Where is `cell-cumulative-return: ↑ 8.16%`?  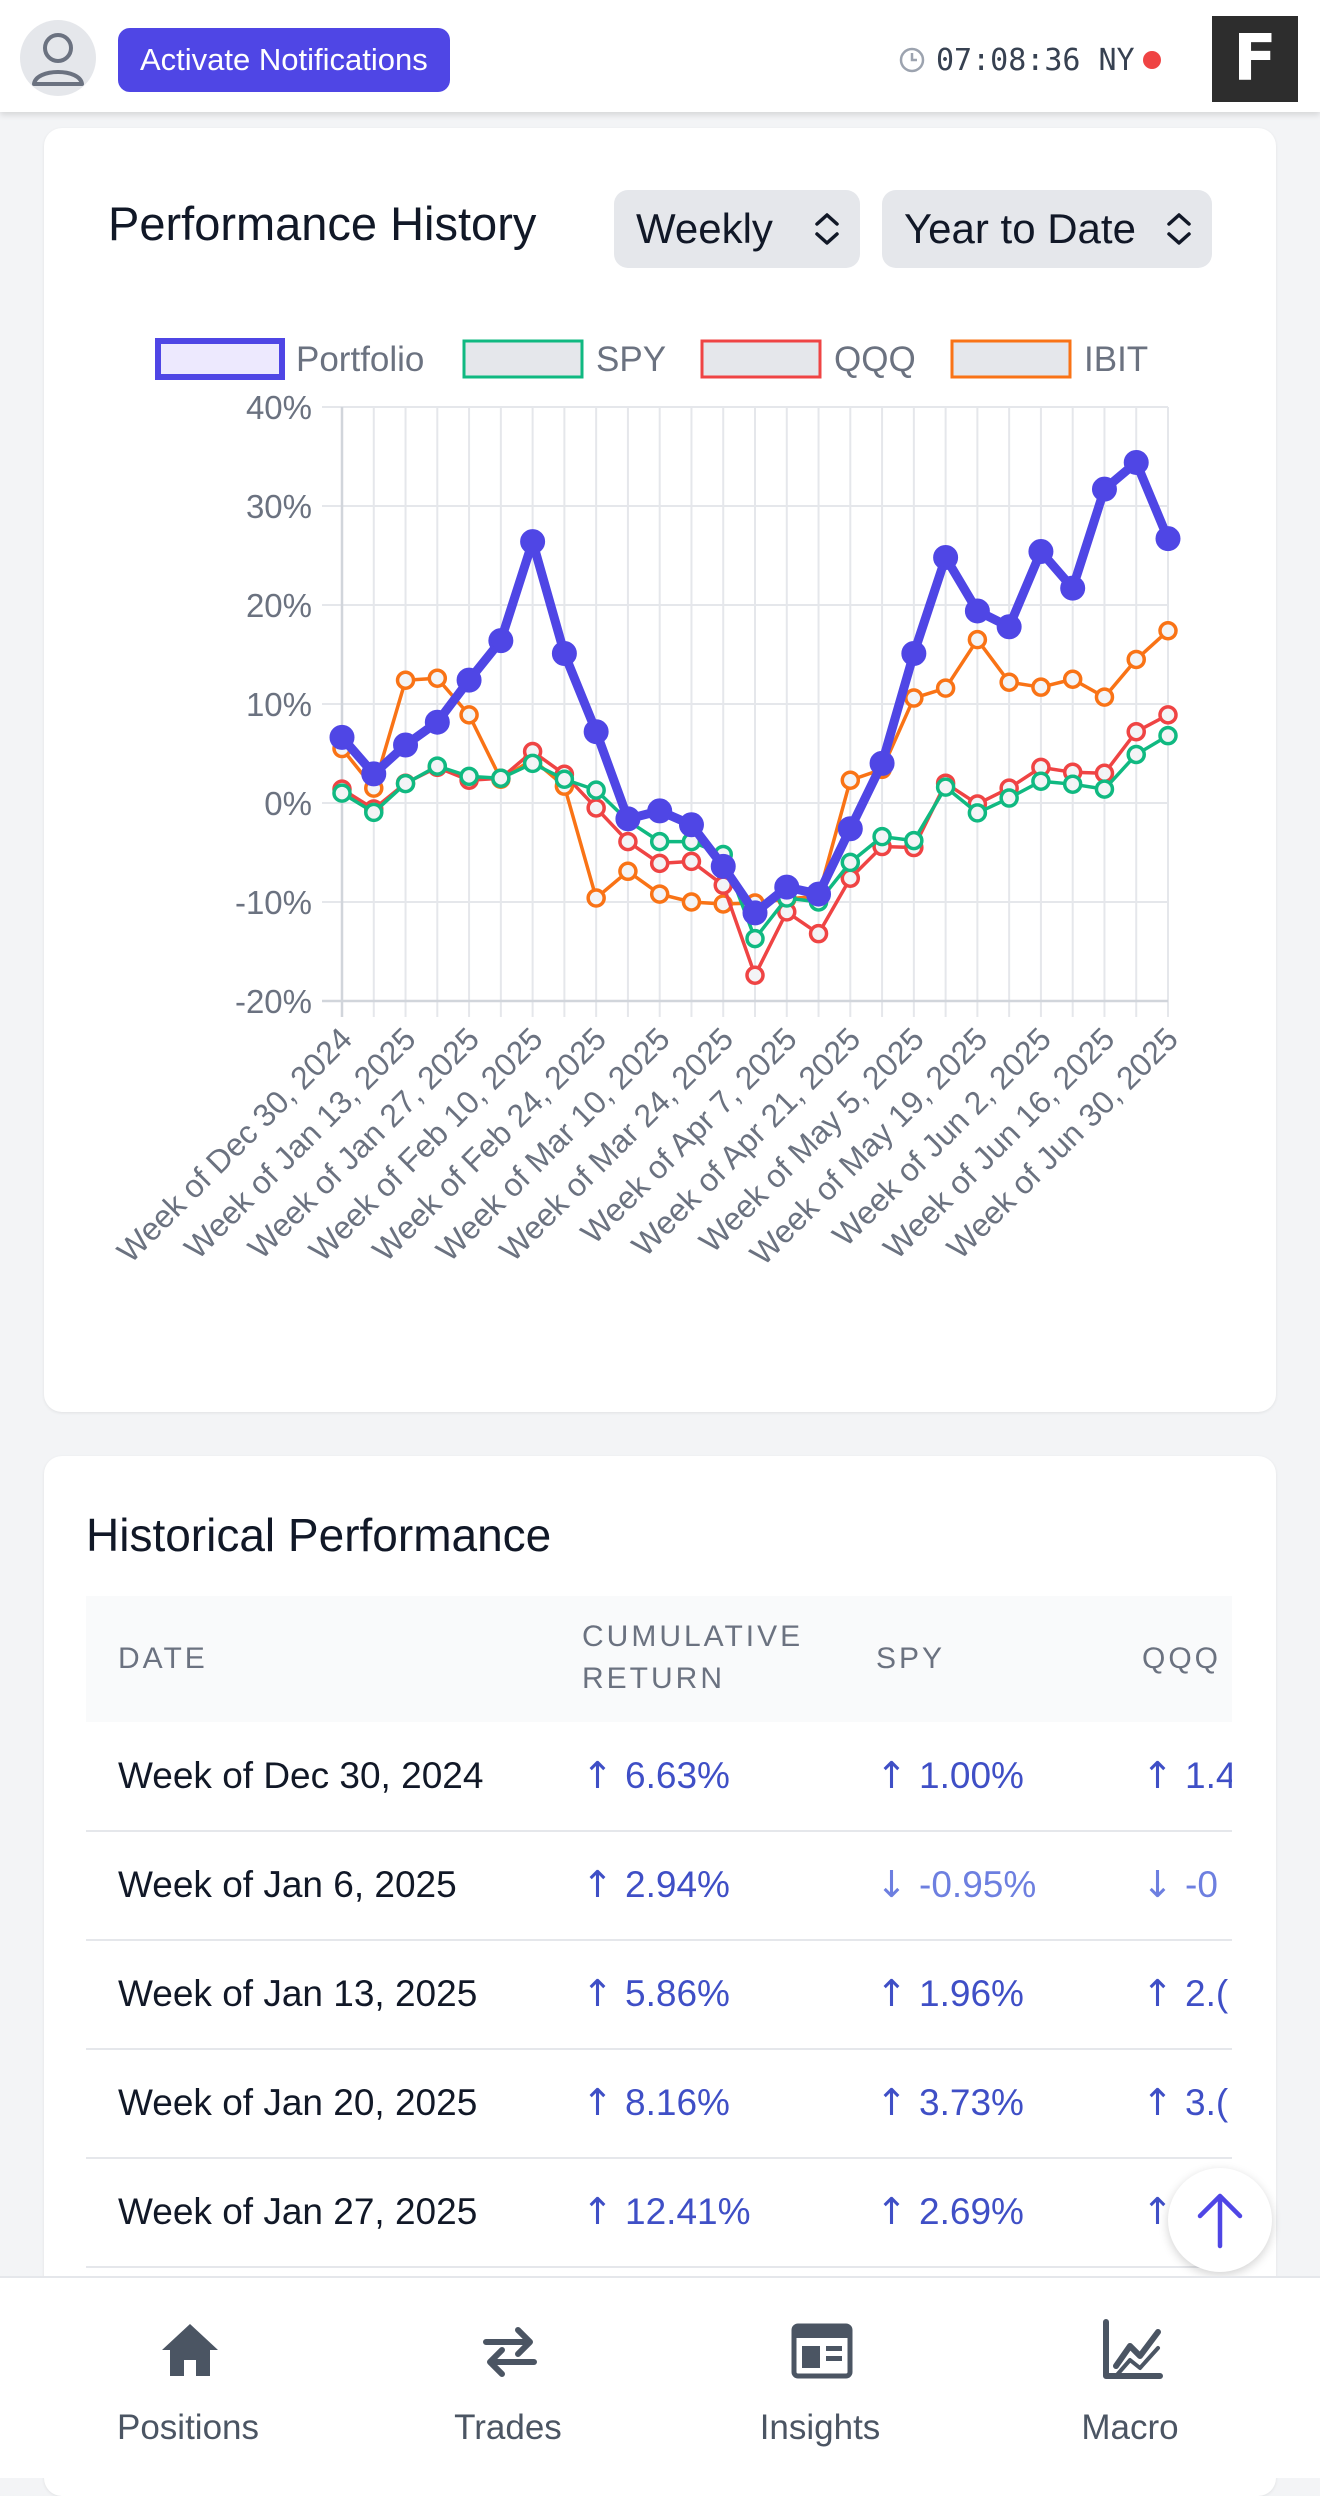 cell-cumulative-return: ↑ 8.16% is located at coordinates (656, 2103).